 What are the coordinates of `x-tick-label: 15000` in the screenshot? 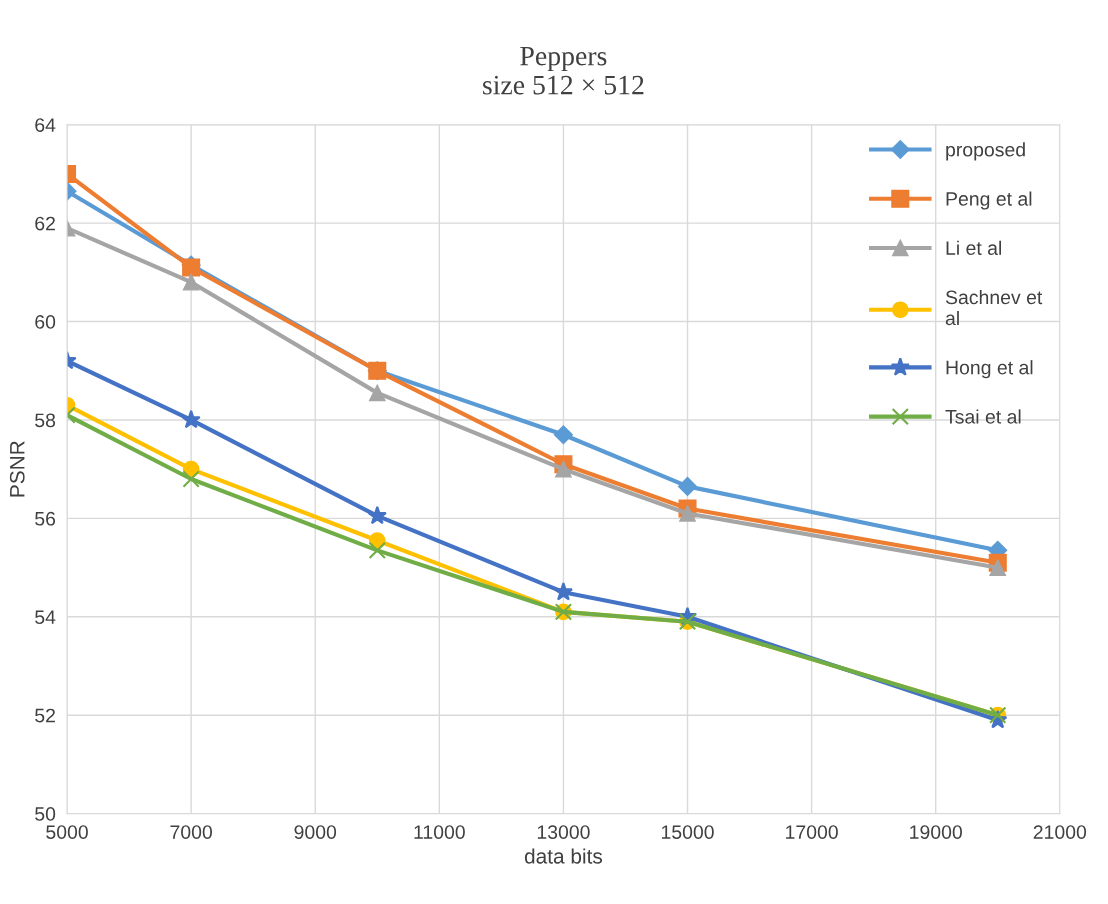 It's located at (687, 832).